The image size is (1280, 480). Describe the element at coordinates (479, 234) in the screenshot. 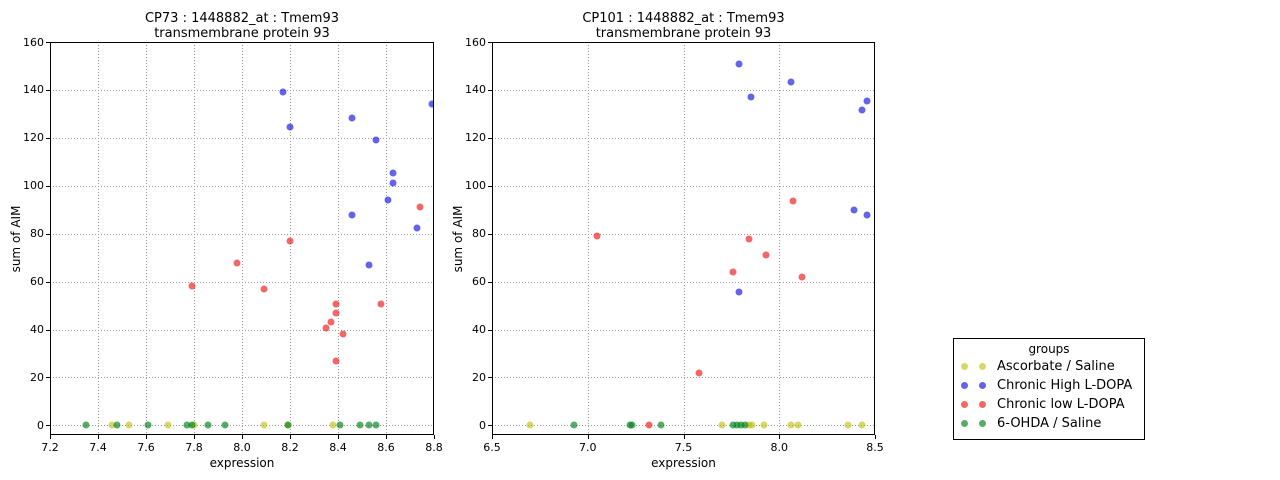

I see `y-tick-label: 80` at that location.